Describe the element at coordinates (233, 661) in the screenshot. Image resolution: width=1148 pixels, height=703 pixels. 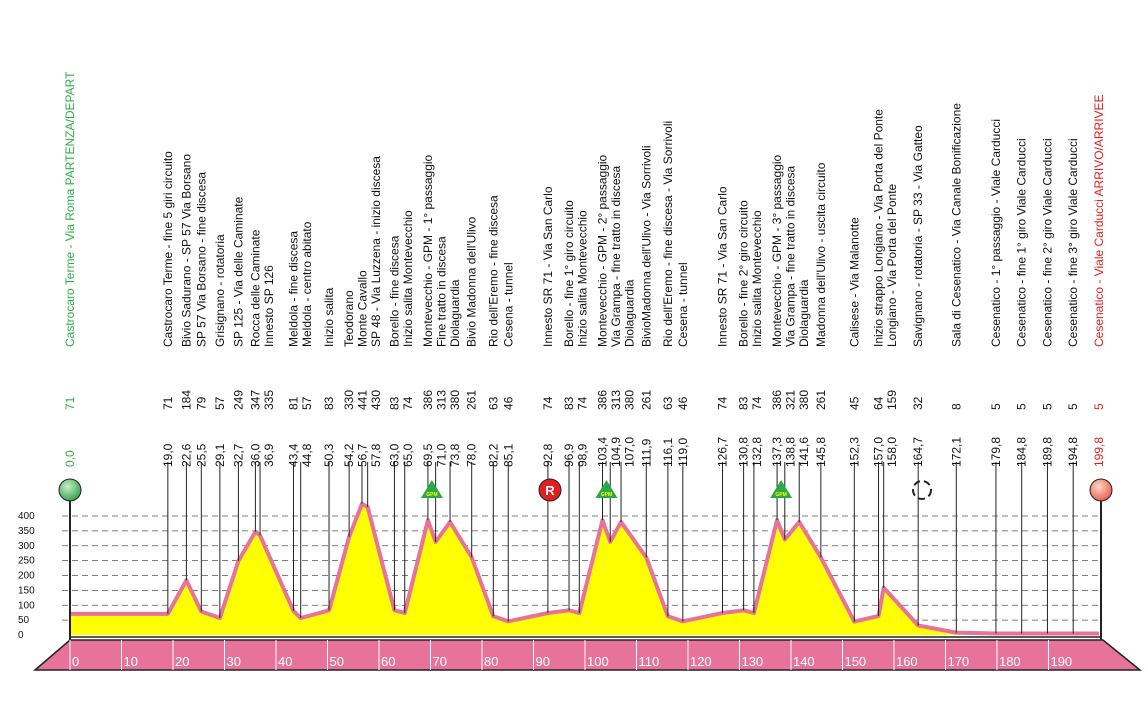
I see `x-tick-label: 30` at that location.